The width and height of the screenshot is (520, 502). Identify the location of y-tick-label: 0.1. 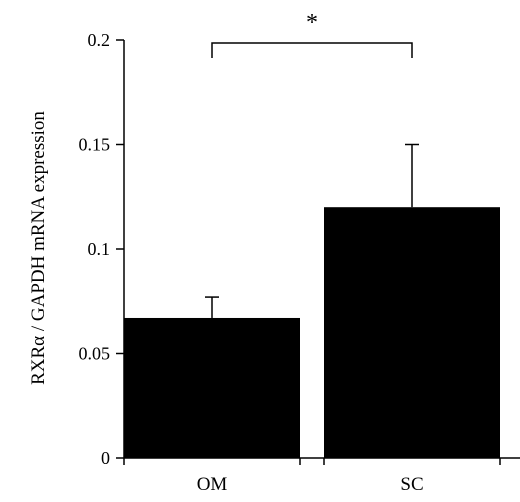
(99, 249).